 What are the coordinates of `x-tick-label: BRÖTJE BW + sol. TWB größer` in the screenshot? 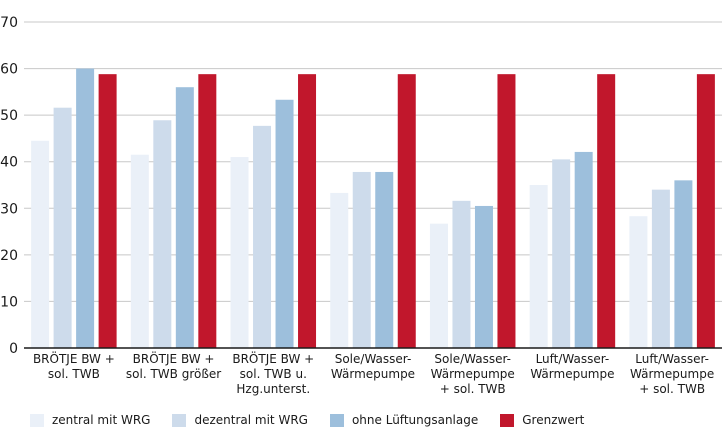 It's located at (173, 365).